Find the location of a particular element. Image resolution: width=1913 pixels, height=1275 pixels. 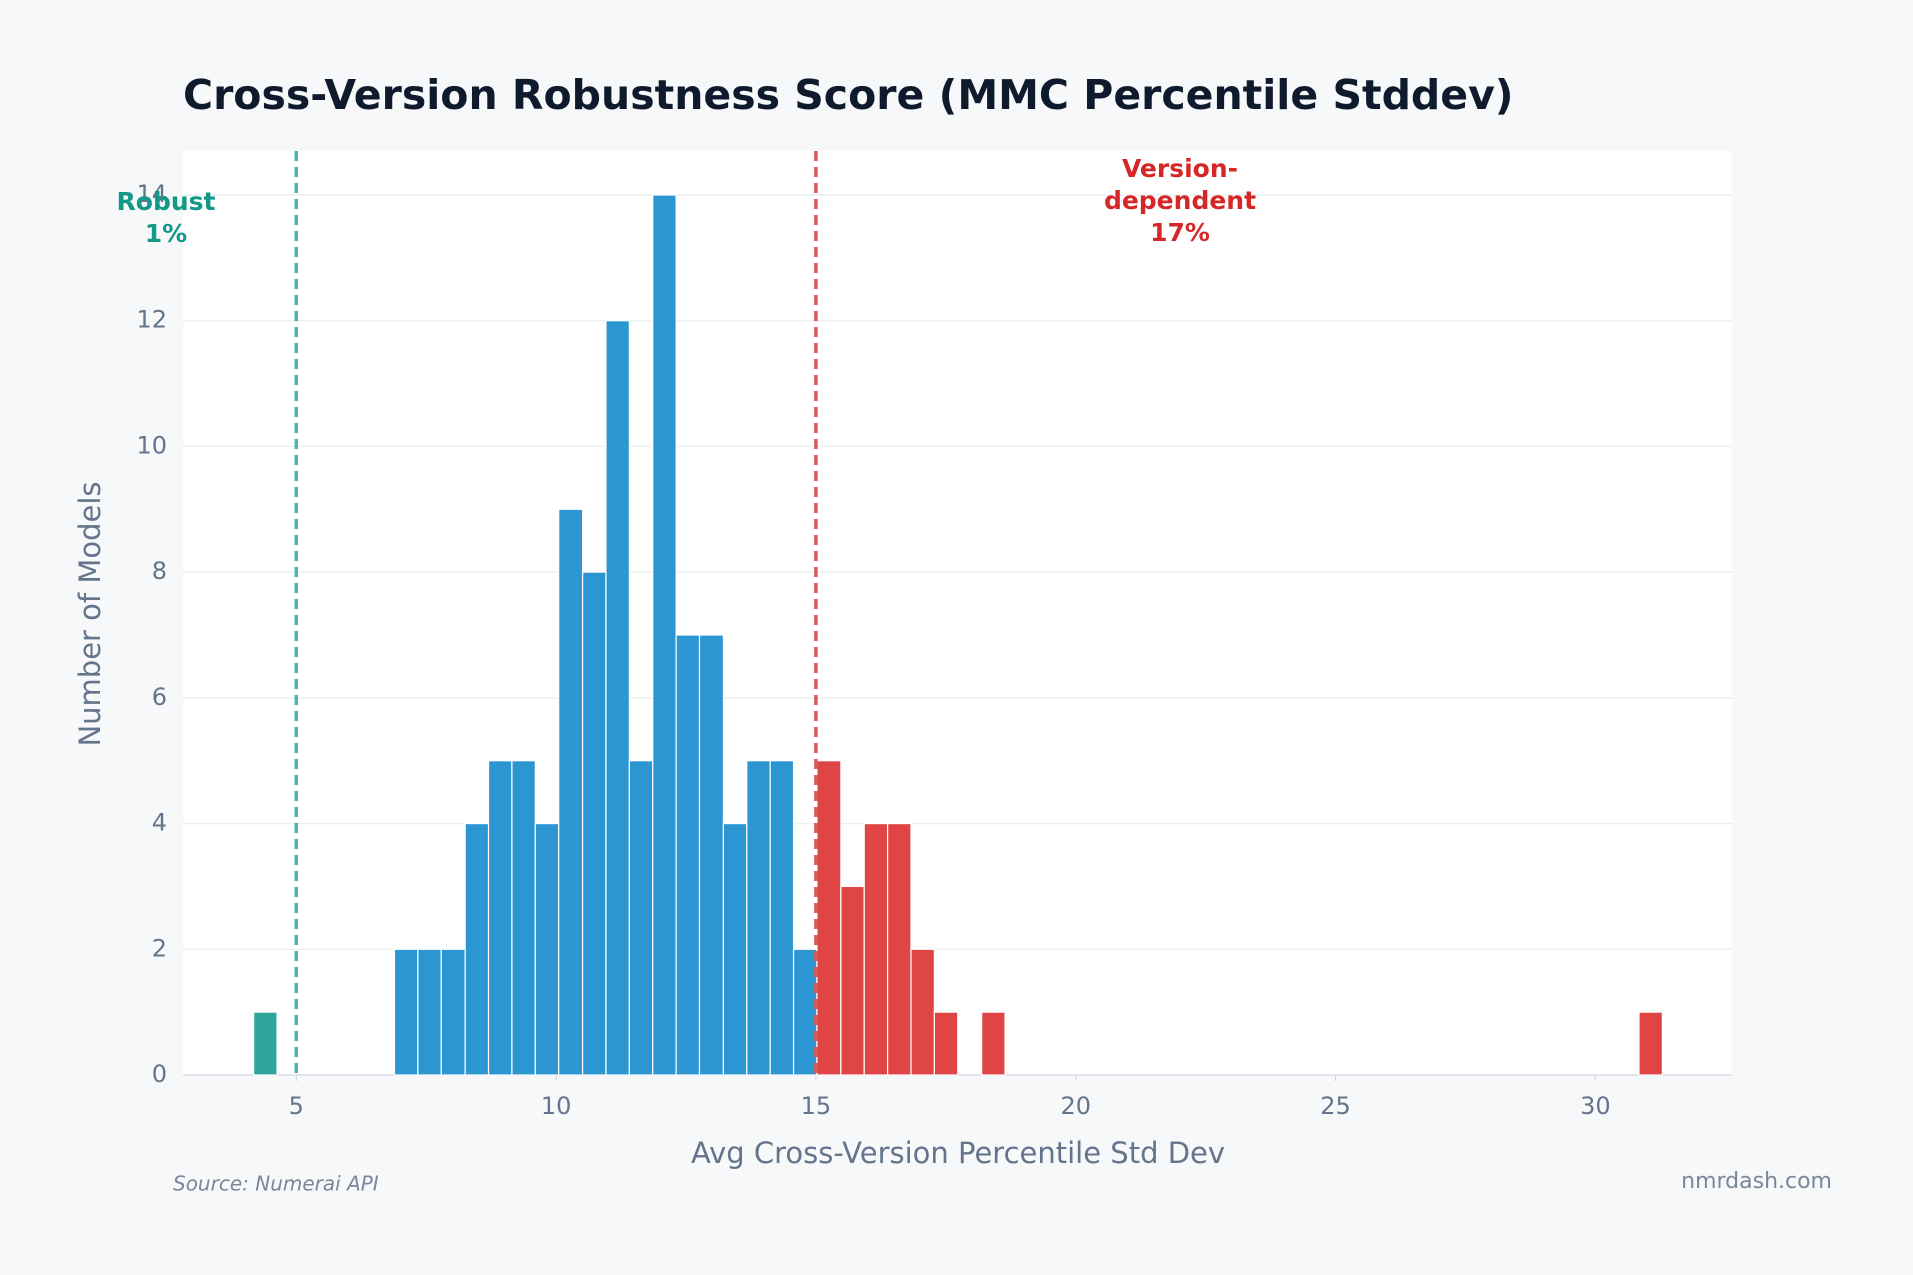

y-tick-label: 4 is located at coordinates (159, 823).